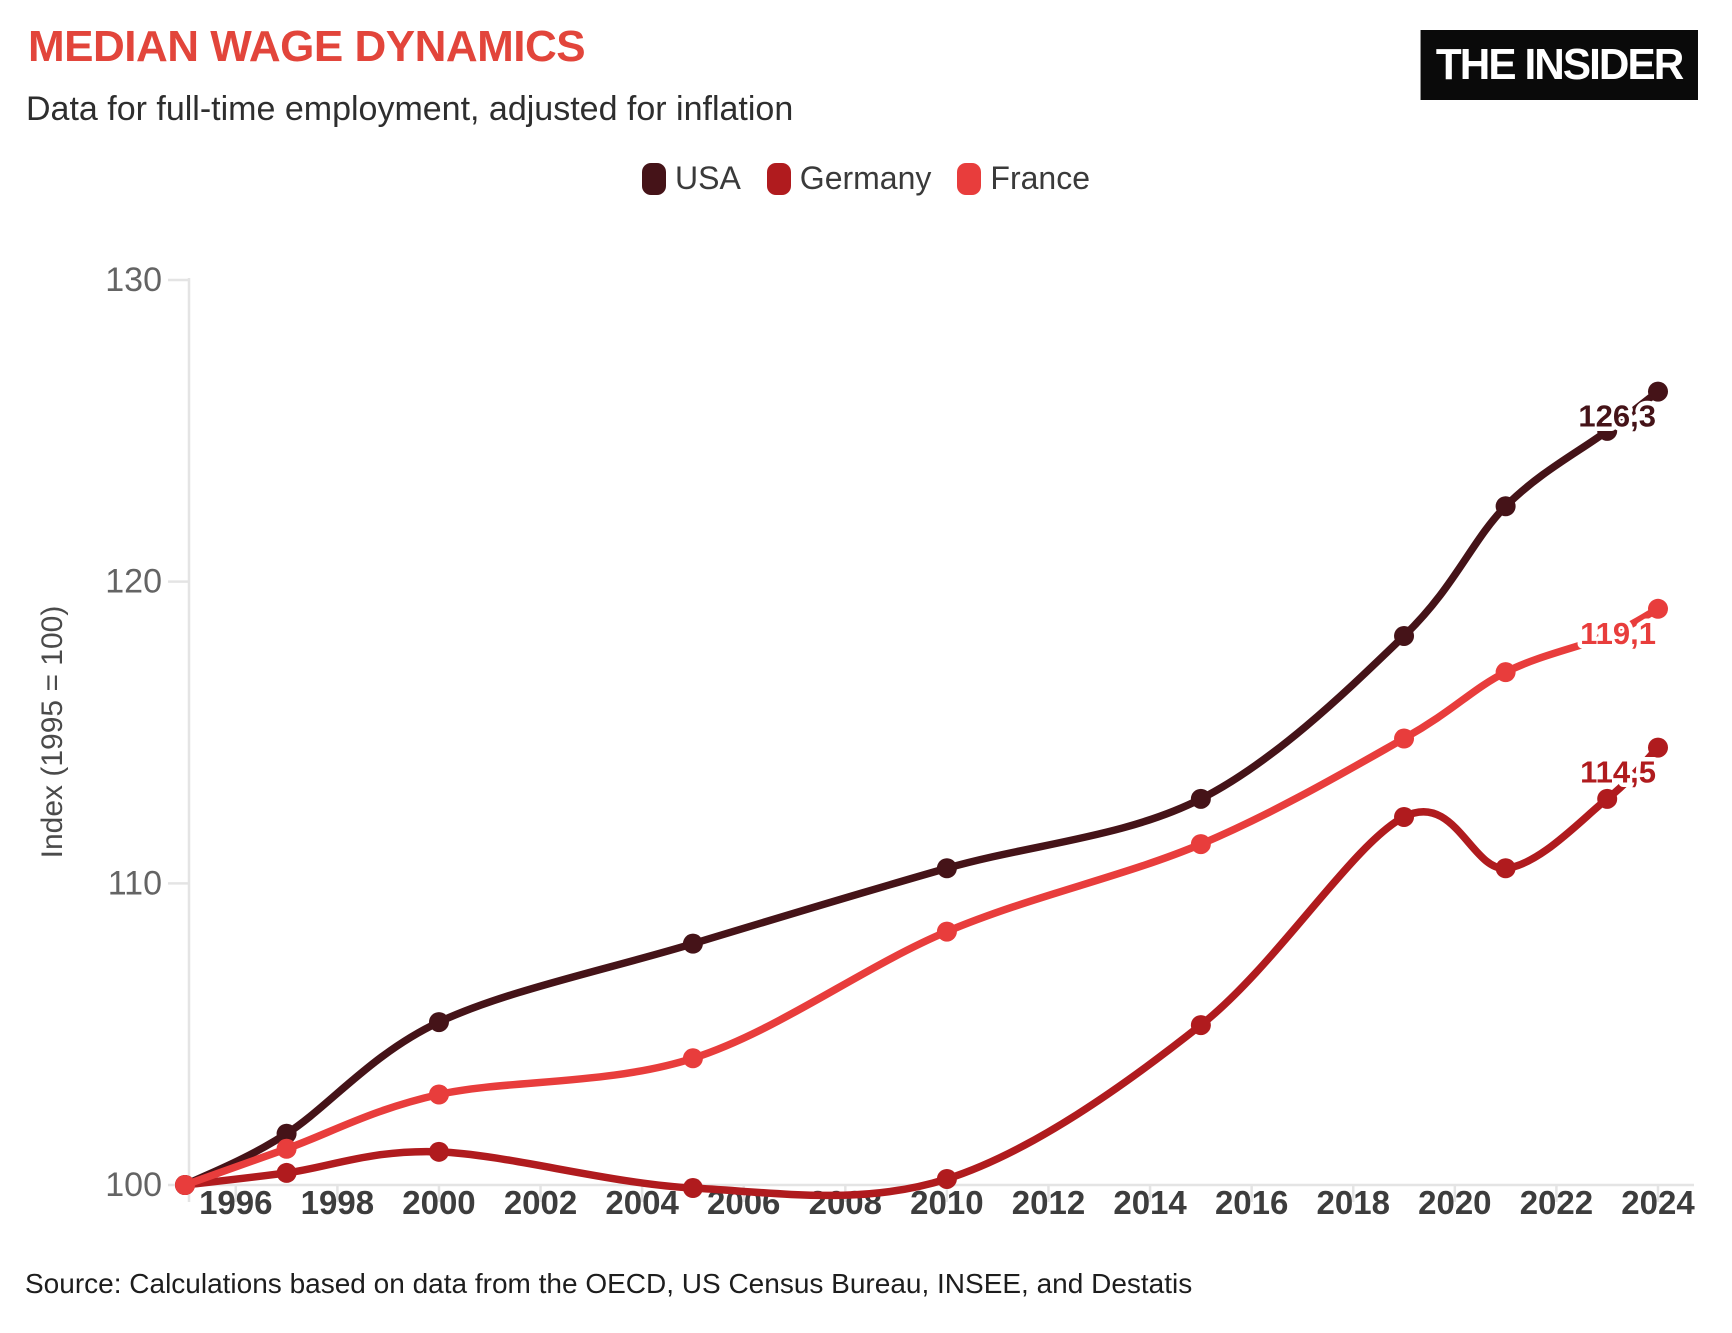  Describe the element at coordinates (540, 1202) in the screenshot. I see `x-tick-label: 2002` at that location.